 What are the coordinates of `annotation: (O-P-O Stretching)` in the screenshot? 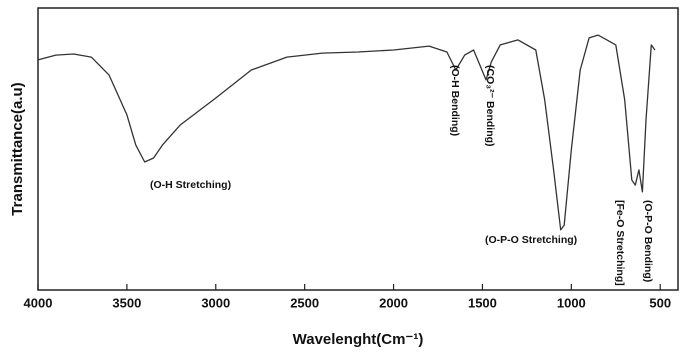 It's located at (531, 240).